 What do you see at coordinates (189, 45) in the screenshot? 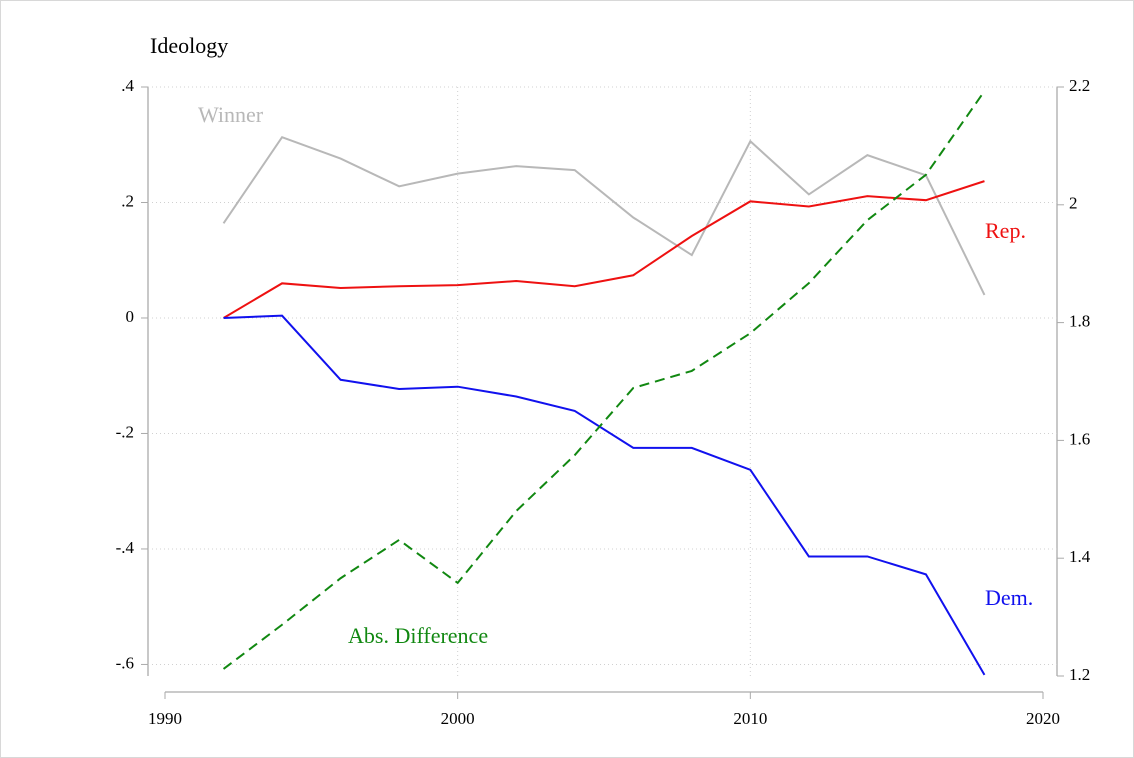
I see `y-axis-title: Ideology` at bounding box center [189, 45].